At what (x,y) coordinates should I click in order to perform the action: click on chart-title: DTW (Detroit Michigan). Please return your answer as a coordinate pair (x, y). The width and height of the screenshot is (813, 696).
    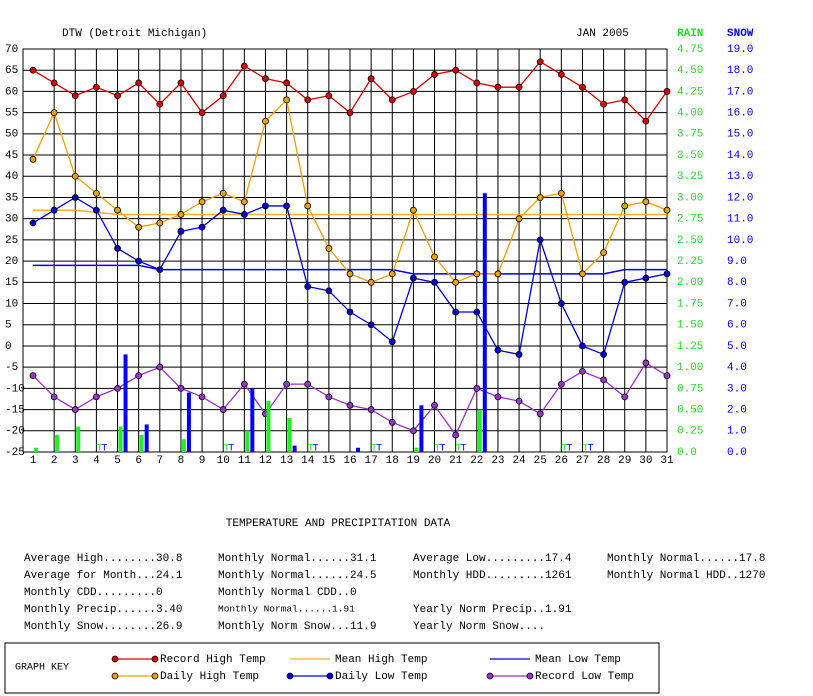
    Looking at the image, I should click on (134, 34).